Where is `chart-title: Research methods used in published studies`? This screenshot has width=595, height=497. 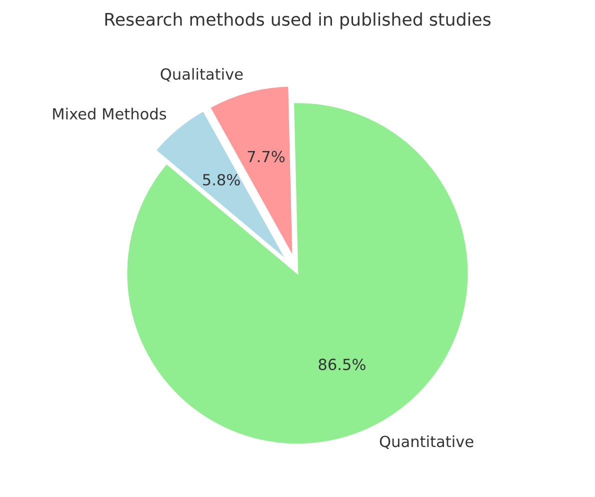 chart-title: Research methods used in published studies is located at coordinates (298, 21).